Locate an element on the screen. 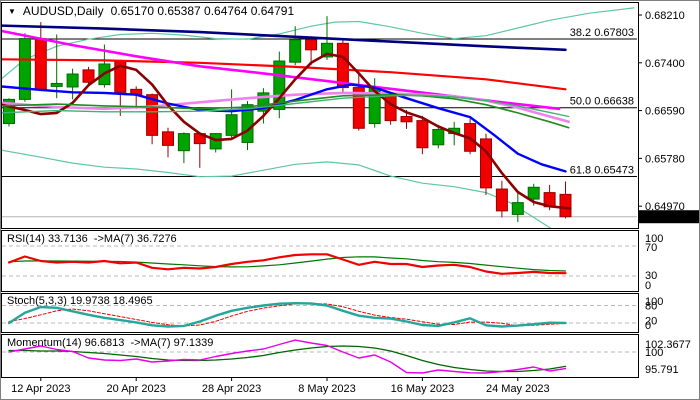 The image size is (700, 400). ma-green-dark-line is located at coordinates (286, 111).